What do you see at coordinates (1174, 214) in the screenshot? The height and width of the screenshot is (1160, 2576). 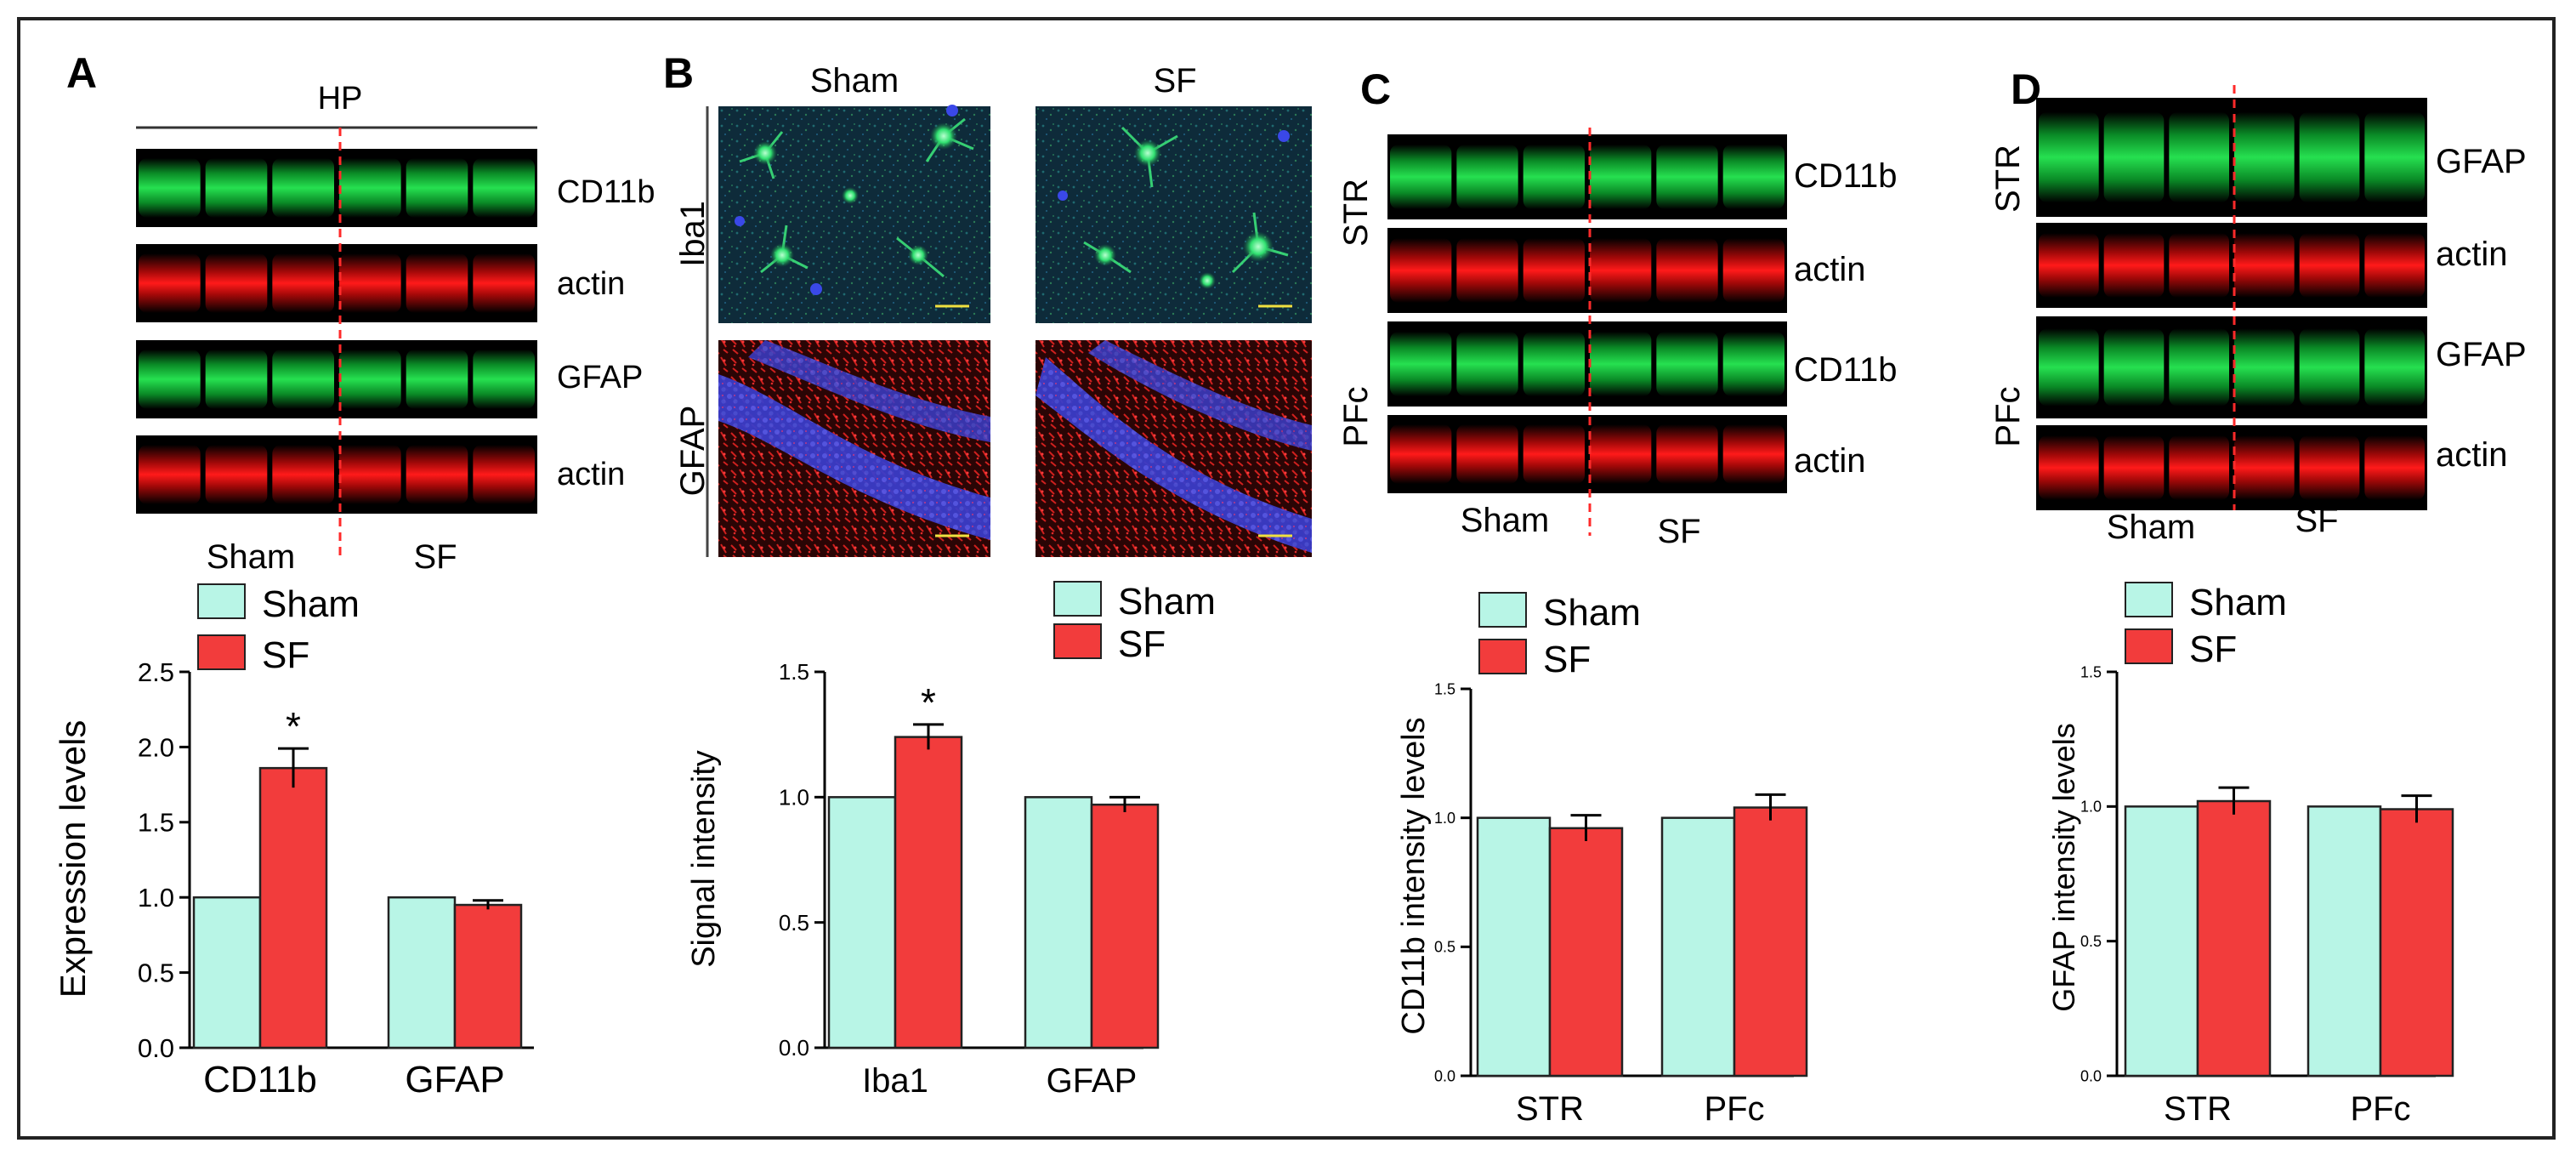 I see `micrograph-iba1-sf` at bounding box center [1174, 214].